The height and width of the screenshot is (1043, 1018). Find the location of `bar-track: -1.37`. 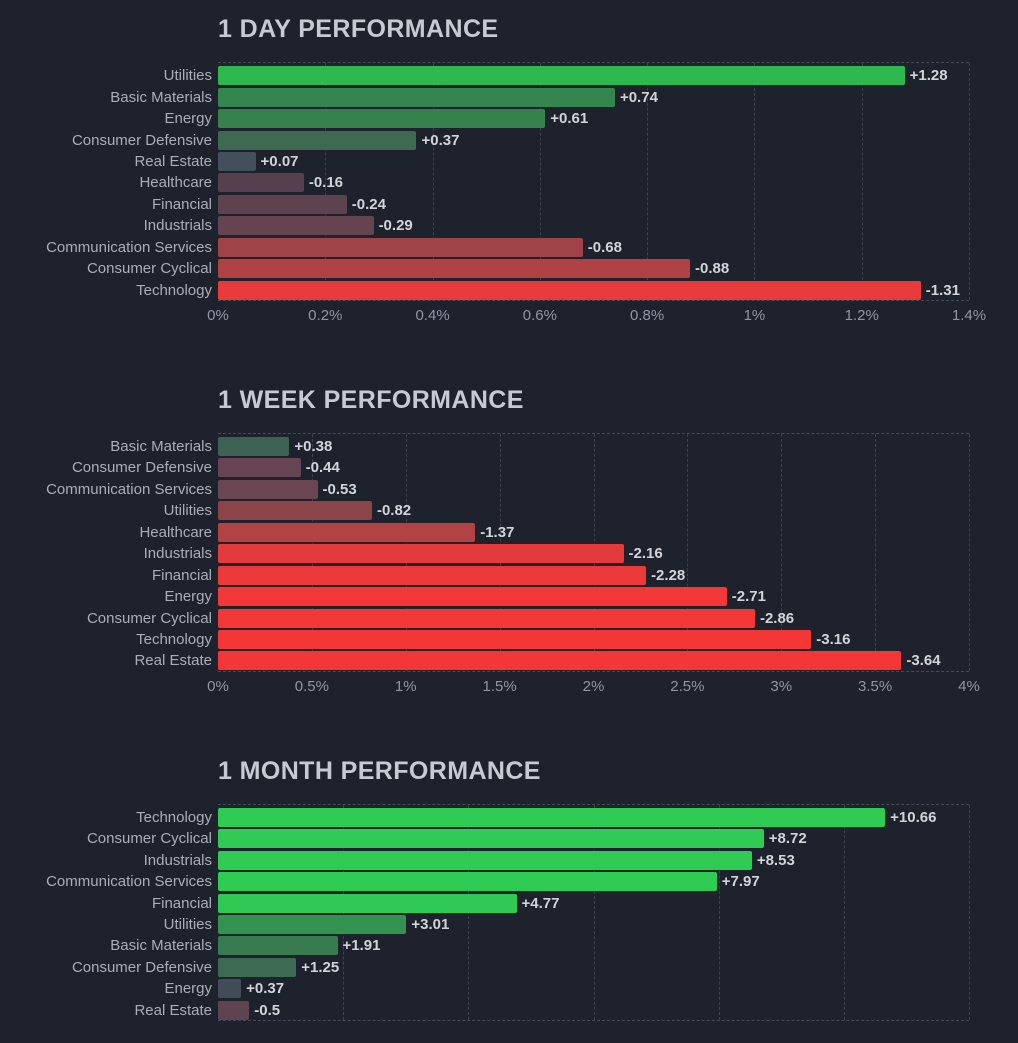

bar-track: -1.37 is located at coordinates (593, 532).